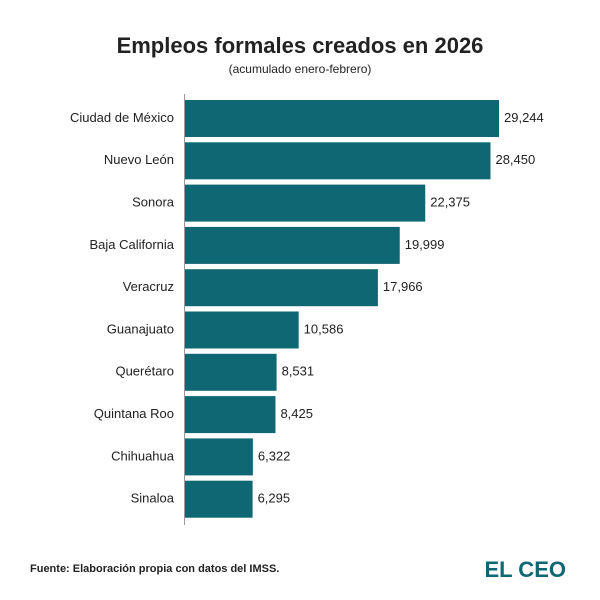 Image resolution: width=600 pixels, height=600 pixels. I want to click on category-label: Nuevo León, so click(139, 159).